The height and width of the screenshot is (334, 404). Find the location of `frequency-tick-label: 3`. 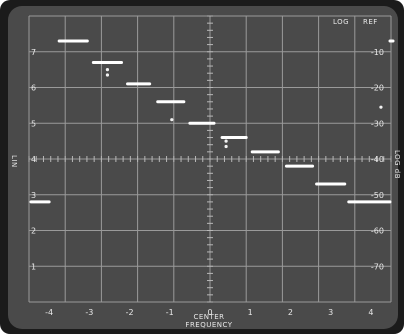

frequency-tick-label: 3 is located at coordinates (330, 312).